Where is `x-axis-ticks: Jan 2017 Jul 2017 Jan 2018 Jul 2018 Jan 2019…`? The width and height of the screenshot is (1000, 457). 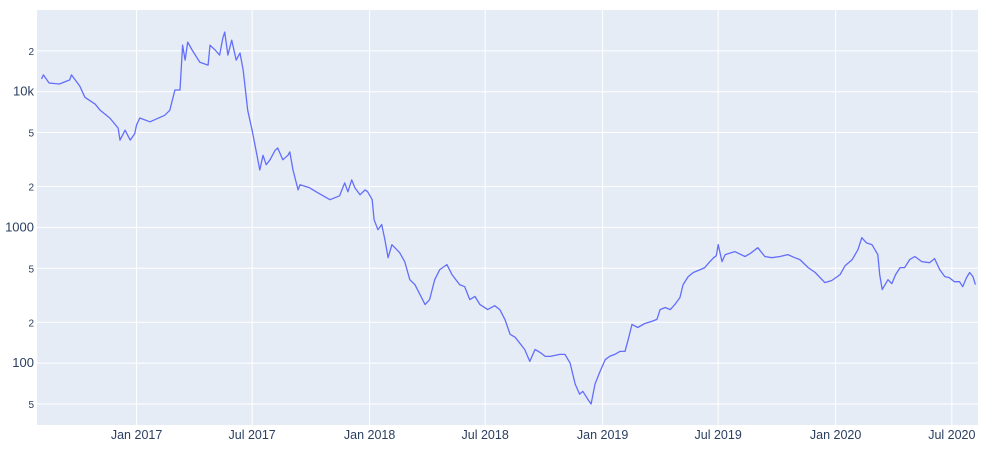
x-axis-ticks: Jan 2017 Jul 2017 Jan 2018 Jul 2018 Jan 2019… is located at coordinates (543, 435).